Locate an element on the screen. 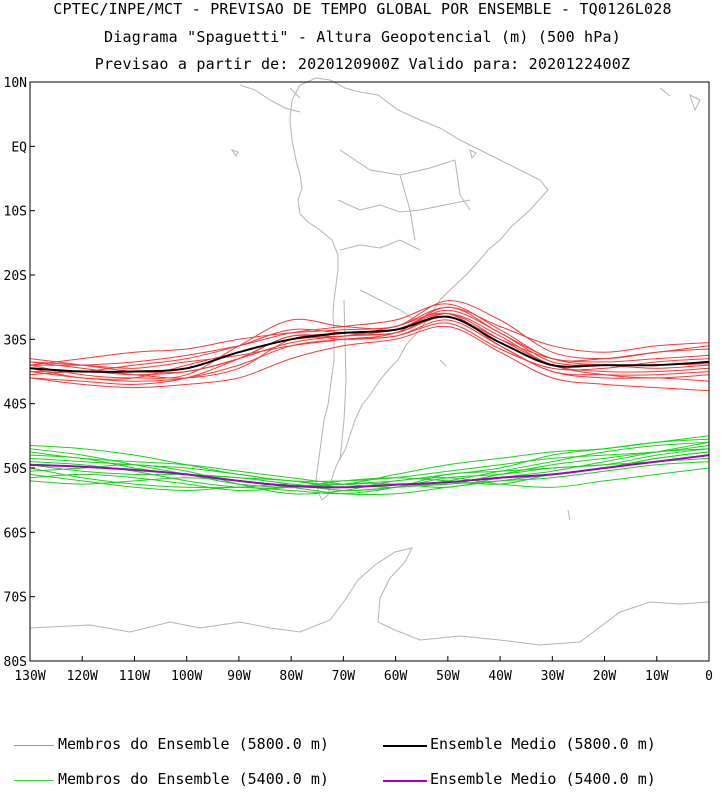 This screenshot has height=792, width=725. x-tick-label: 20W is located at coordinates (605, 676).